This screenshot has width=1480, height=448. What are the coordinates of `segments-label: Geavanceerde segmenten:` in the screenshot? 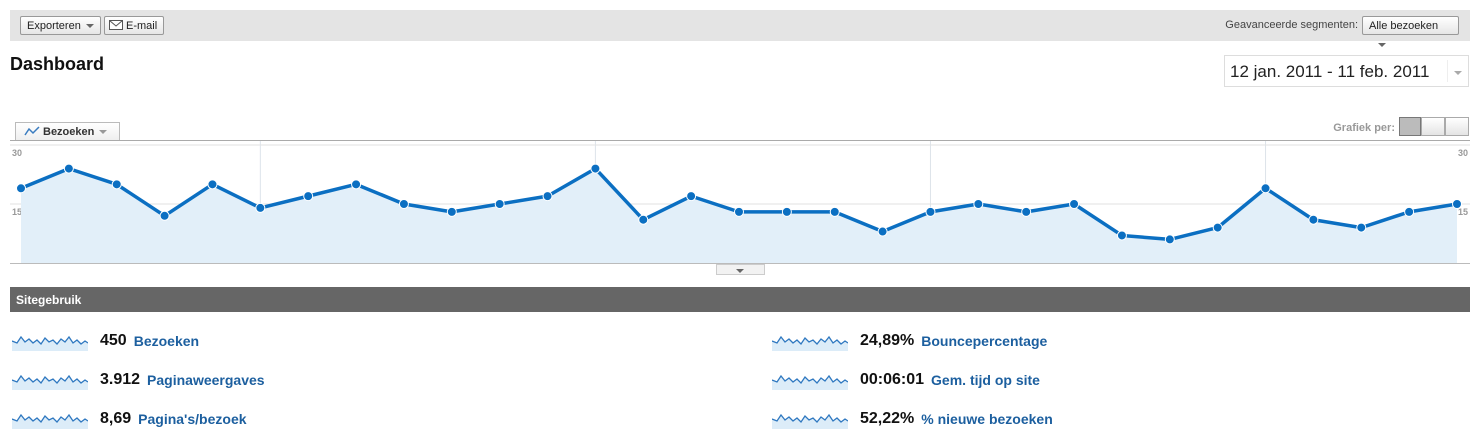 It's located at (1291, 25).